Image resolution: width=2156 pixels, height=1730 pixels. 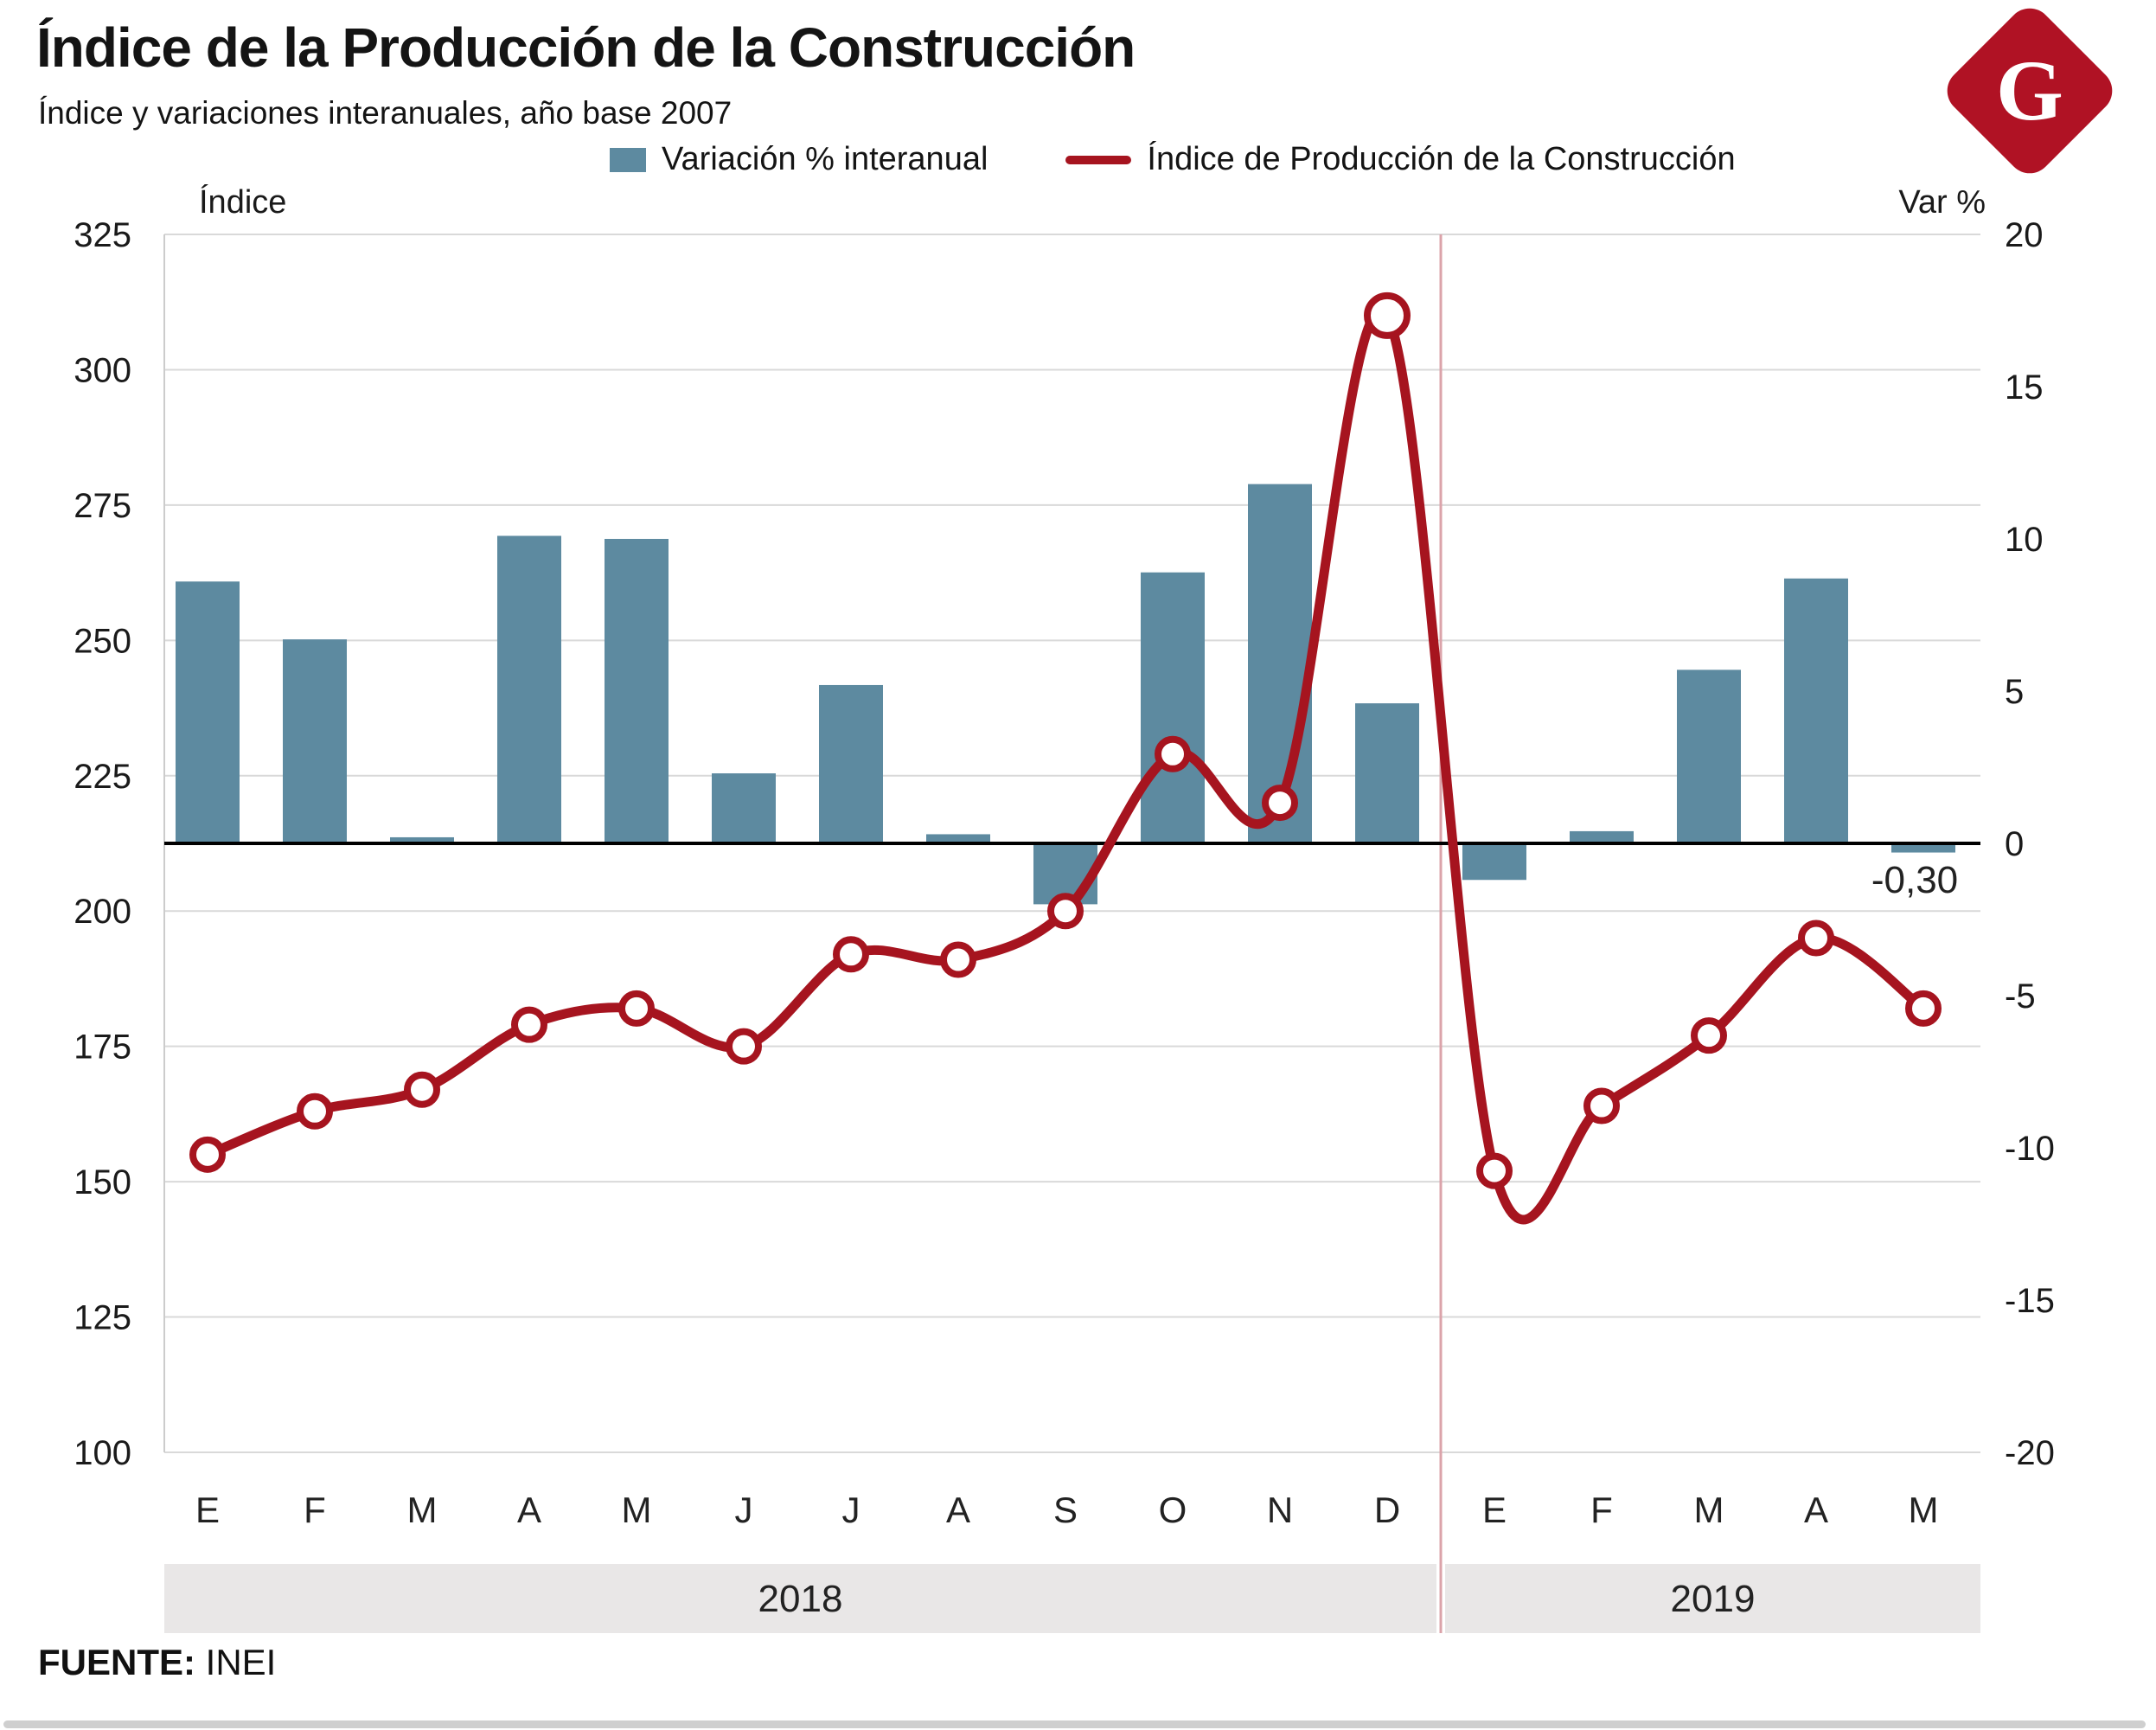 I want to click on left-axis-title: Índice, so click(x=243, y=202).